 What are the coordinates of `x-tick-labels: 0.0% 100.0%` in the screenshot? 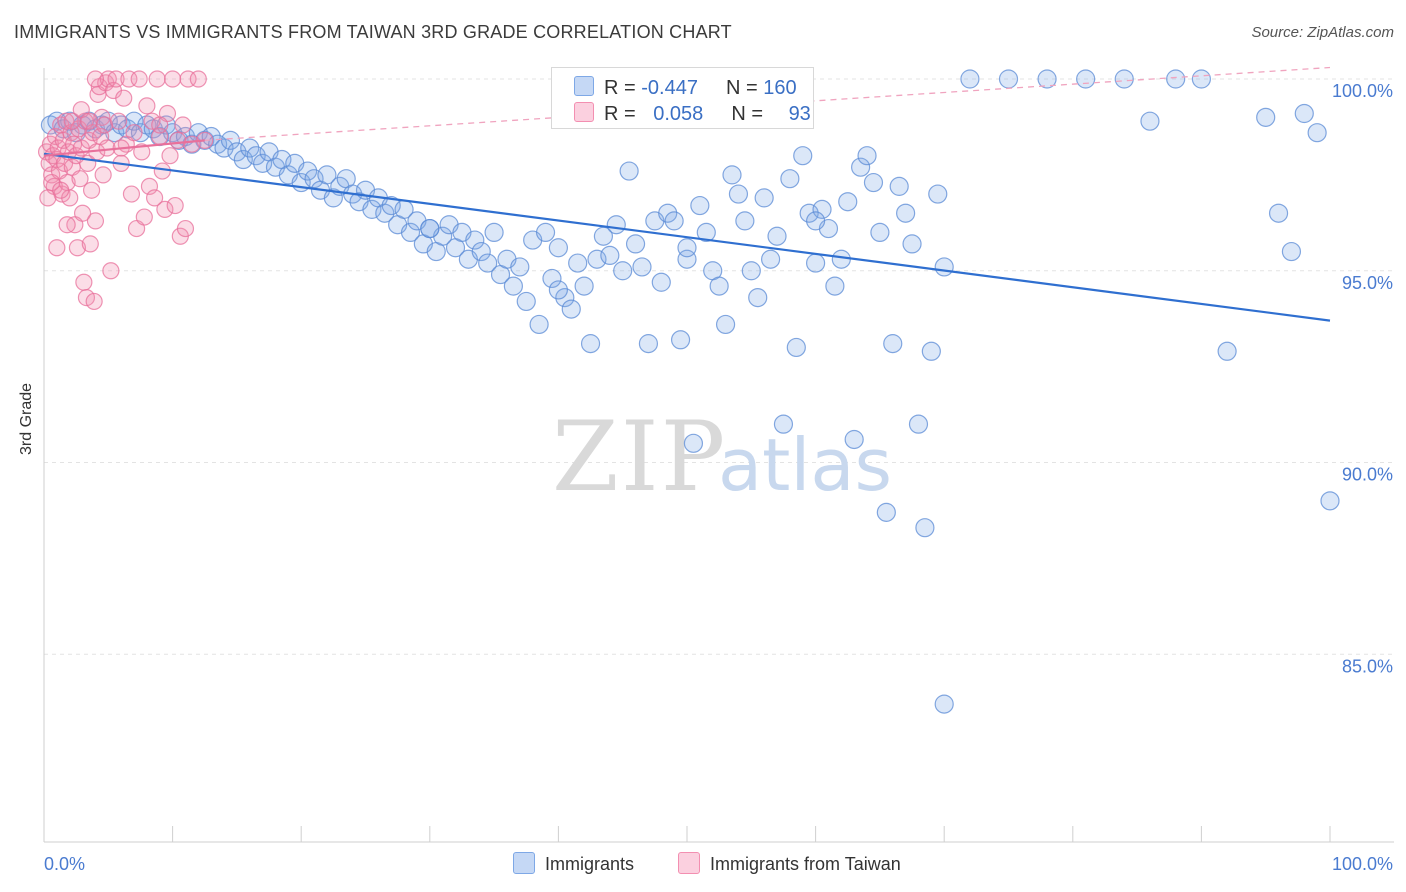 It's located at (718, 864).